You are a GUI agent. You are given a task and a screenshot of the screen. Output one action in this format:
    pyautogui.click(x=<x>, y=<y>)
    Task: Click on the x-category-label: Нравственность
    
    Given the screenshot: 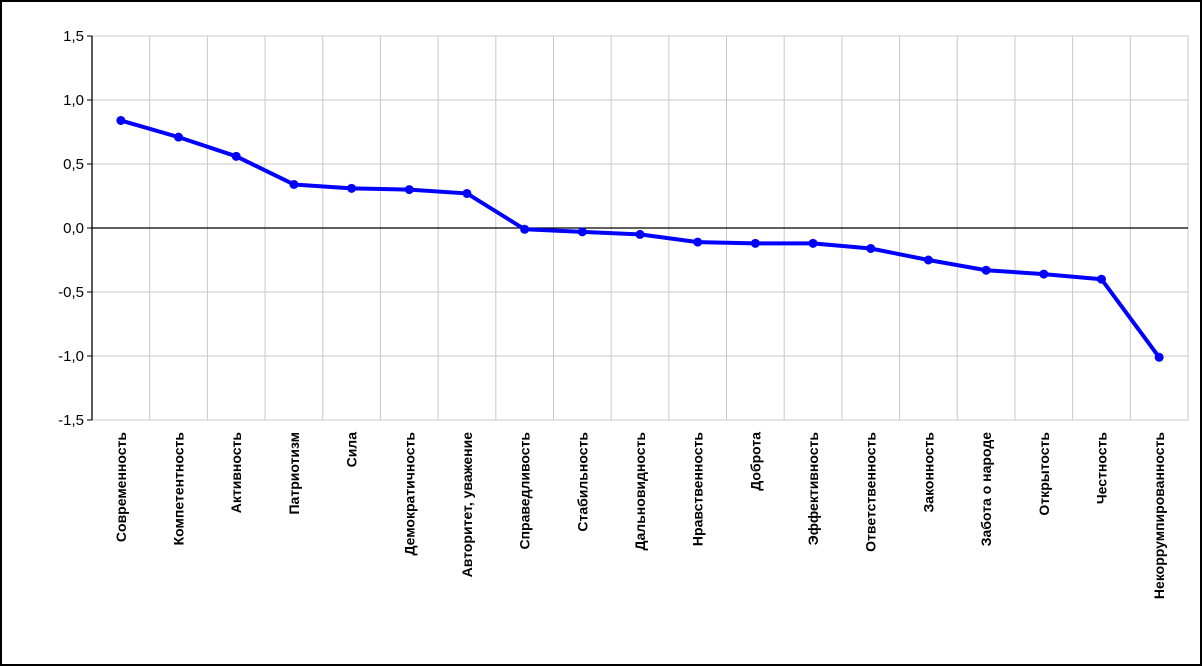 What is the action you would take?
    pyautogui.click(x=698, y=489)
    